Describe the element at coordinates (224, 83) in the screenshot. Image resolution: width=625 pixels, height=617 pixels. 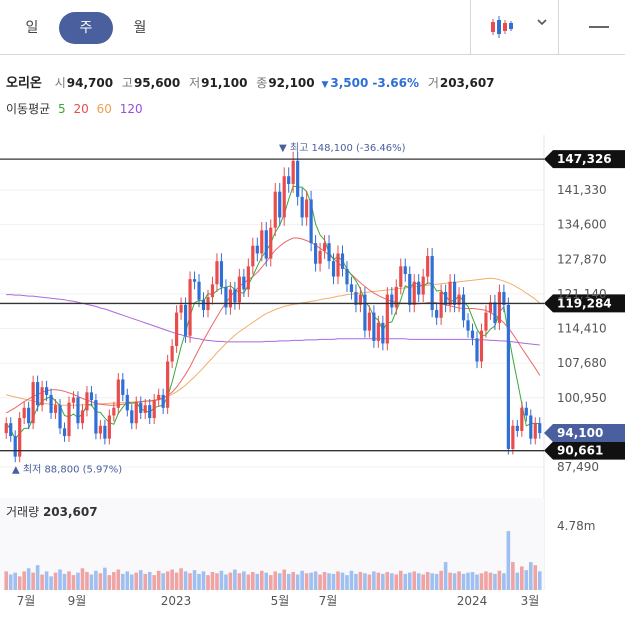
I see `low-value: 91,100` at that location.